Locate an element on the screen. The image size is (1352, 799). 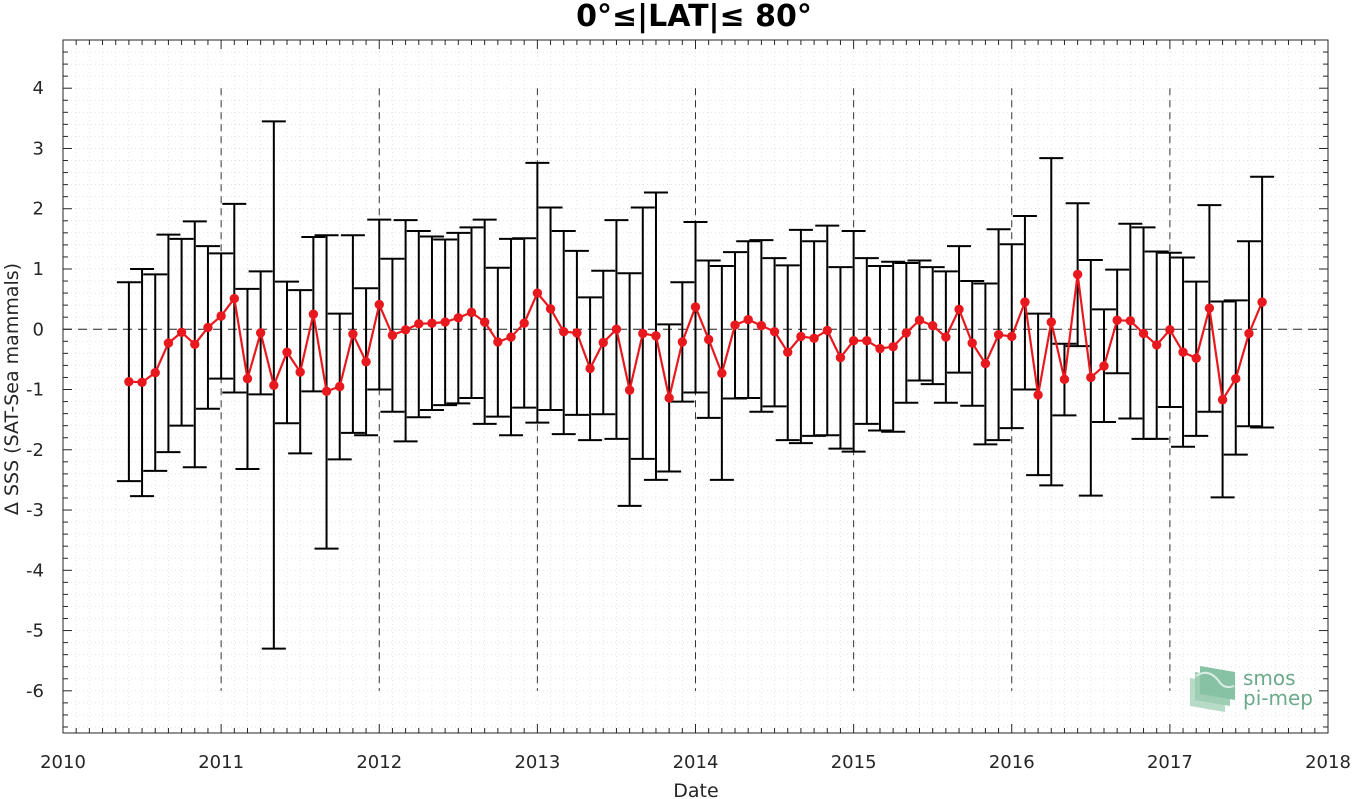
x-tick-labels: 2010 2011 2012 2013 2014 2015 2016 2017 2018 is located at coordinates (695, 762).